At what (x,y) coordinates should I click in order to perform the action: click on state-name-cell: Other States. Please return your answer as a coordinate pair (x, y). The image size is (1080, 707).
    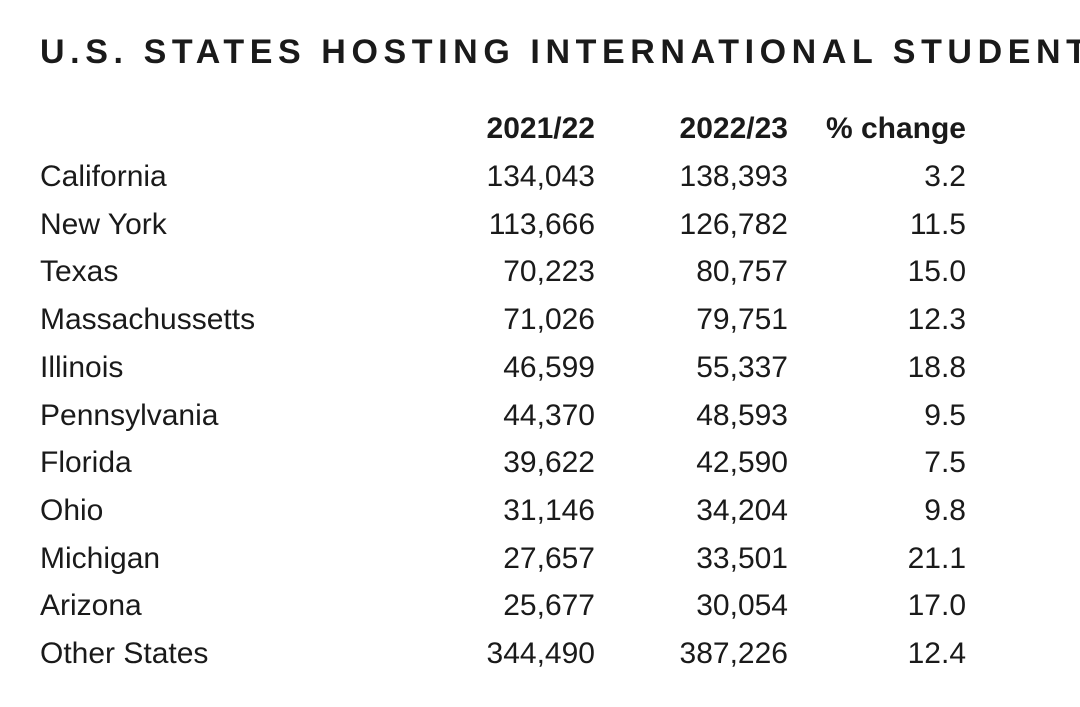
    Looking at the image, I should click on (124, 654).